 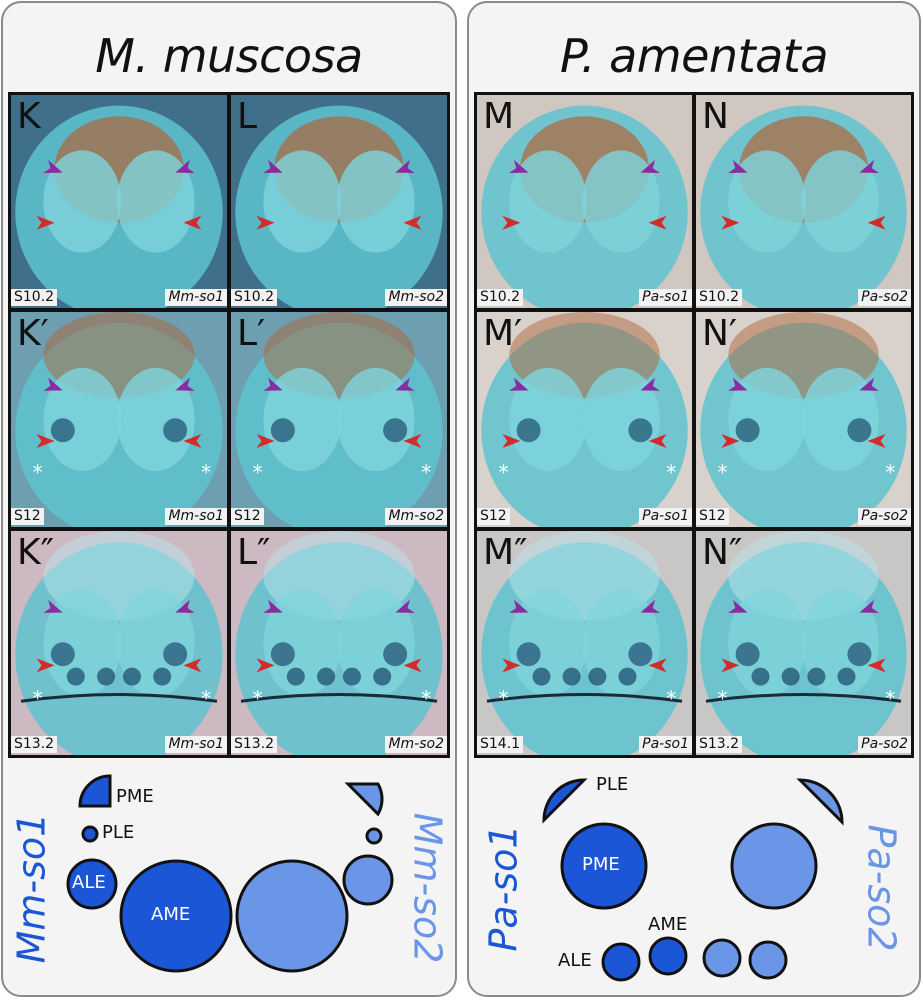 What do you see at coordinates (575, 960) in the screenshot?
I see `label-ale-right: ALE` at bounding box center [575, 960].